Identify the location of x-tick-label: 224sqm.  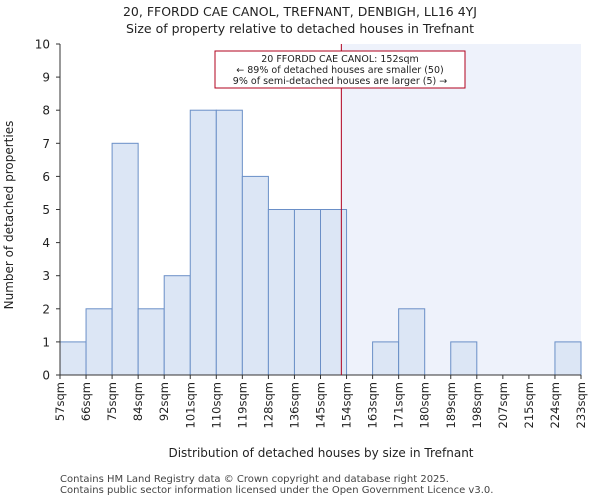
(555, 405).